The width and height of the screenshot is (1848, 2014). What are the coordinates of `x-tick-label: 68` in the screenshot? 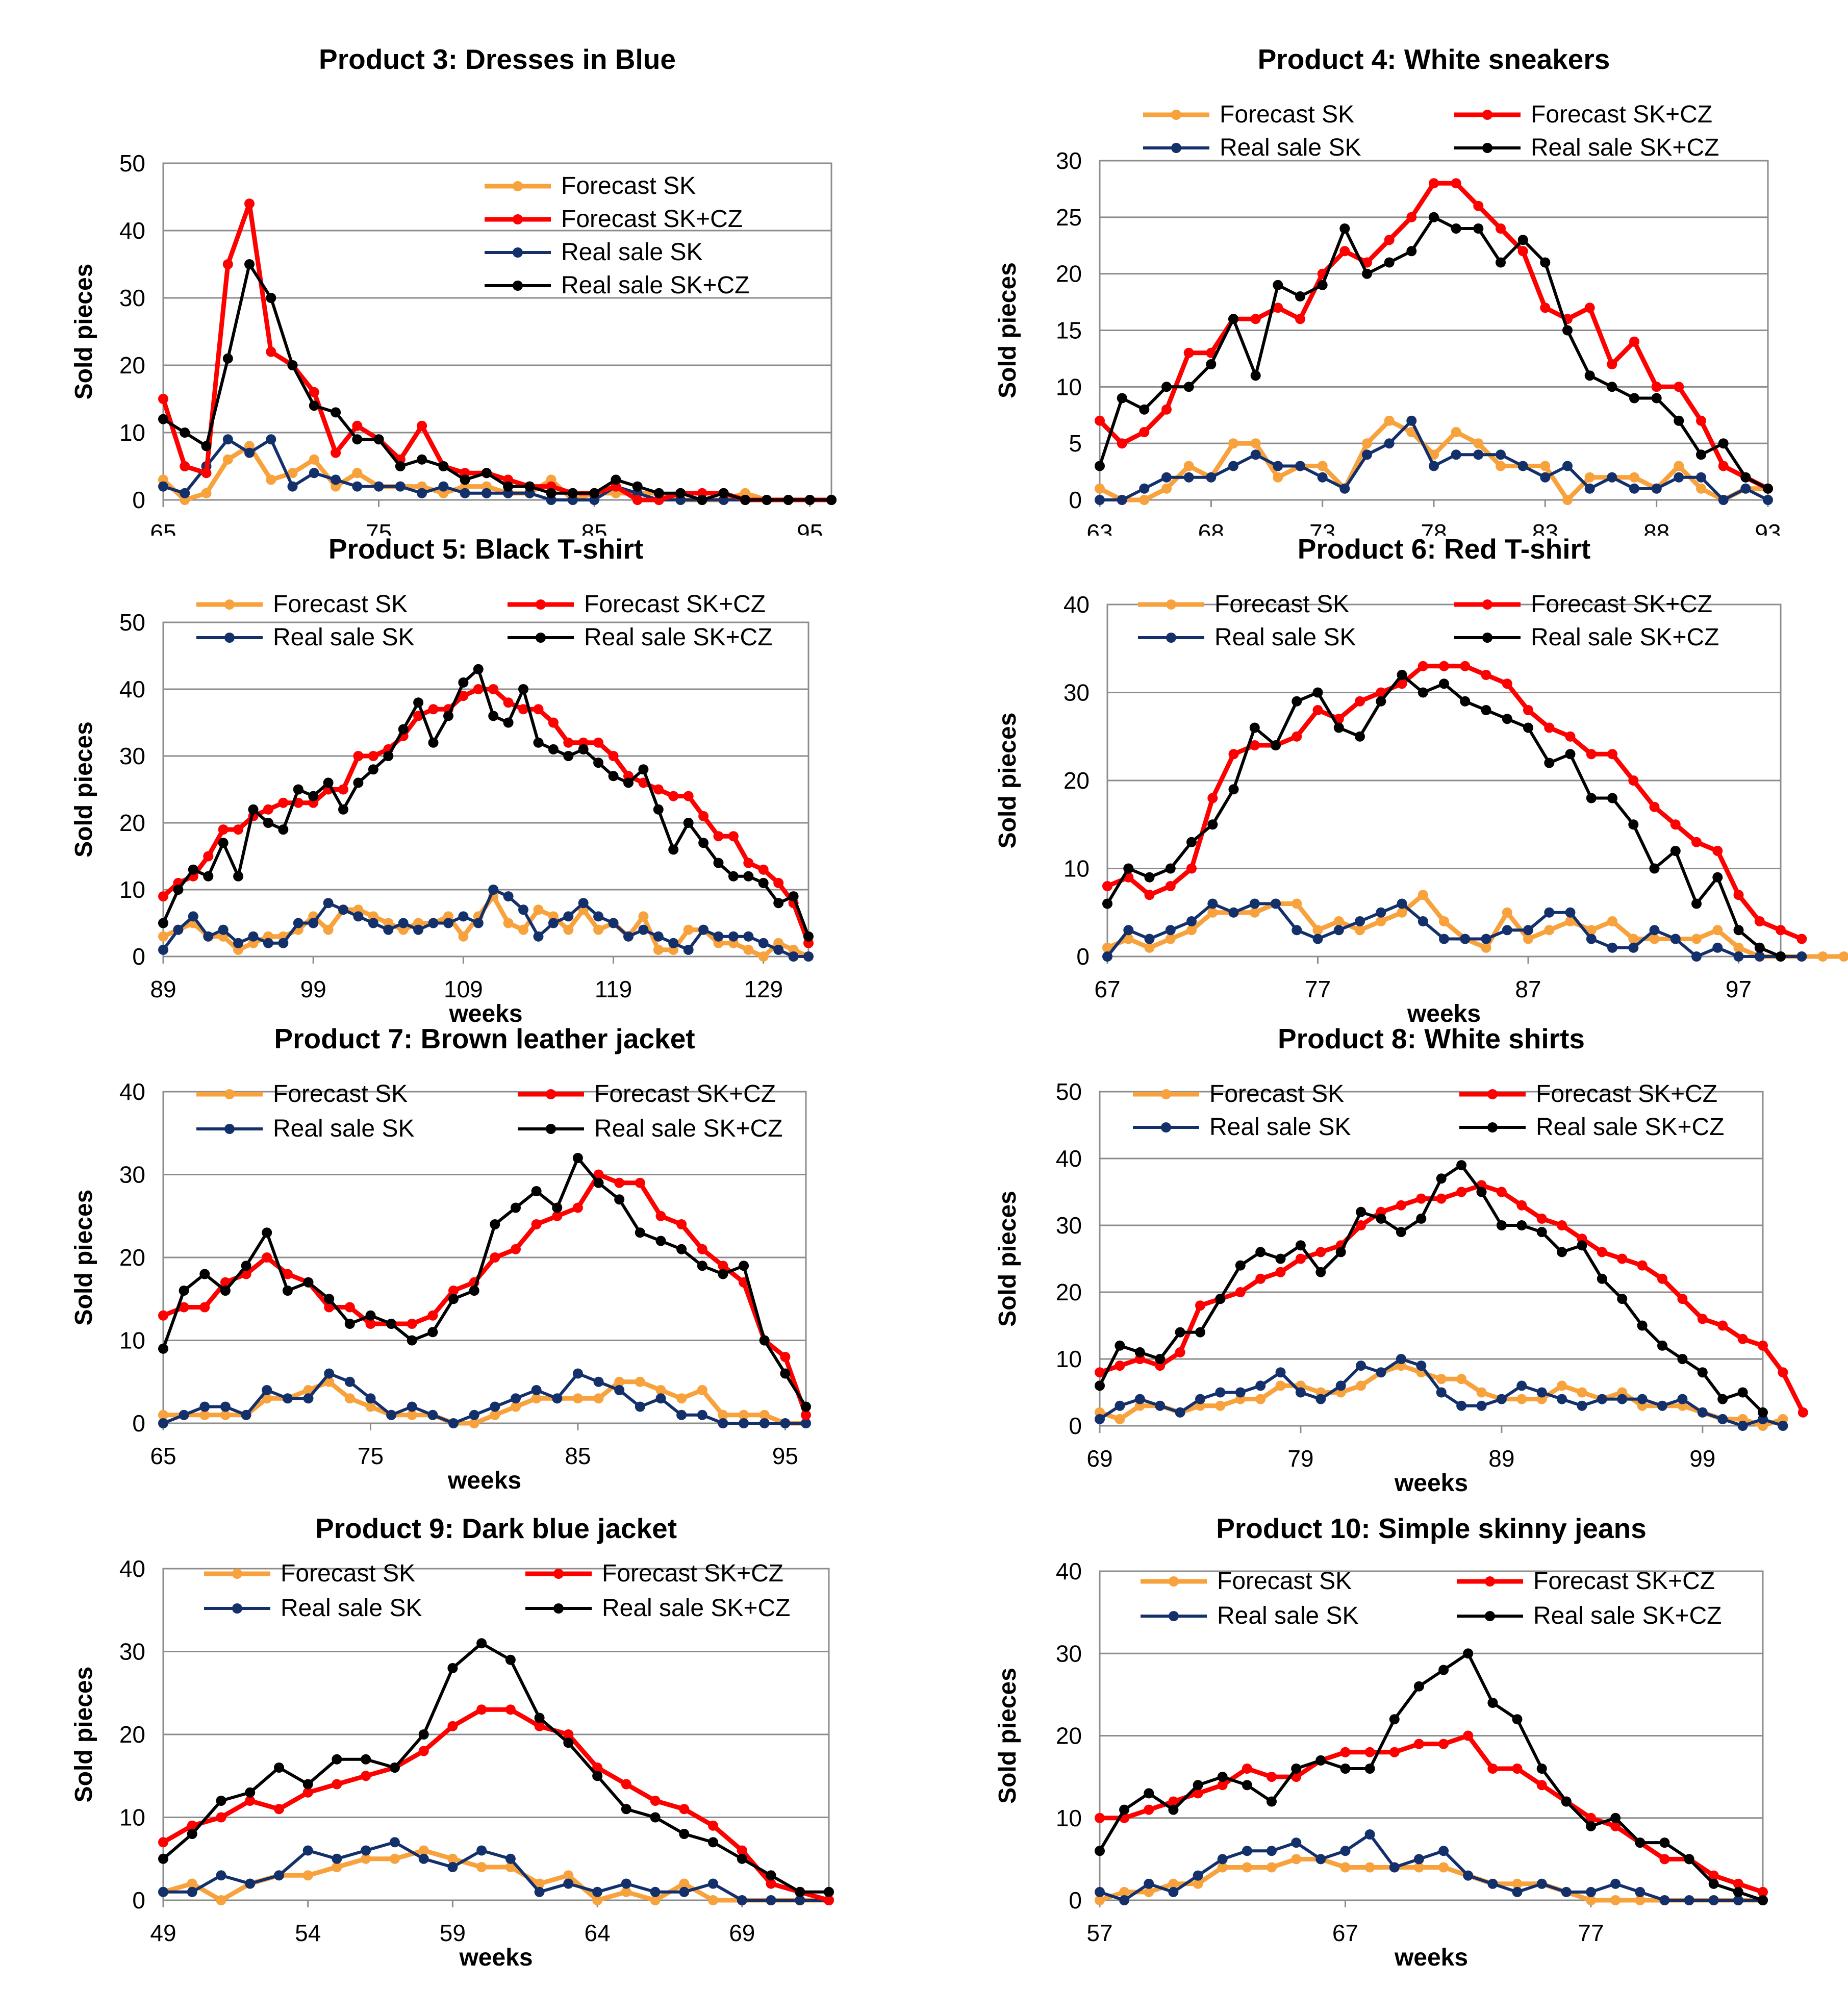 It's located at (1211, 527).